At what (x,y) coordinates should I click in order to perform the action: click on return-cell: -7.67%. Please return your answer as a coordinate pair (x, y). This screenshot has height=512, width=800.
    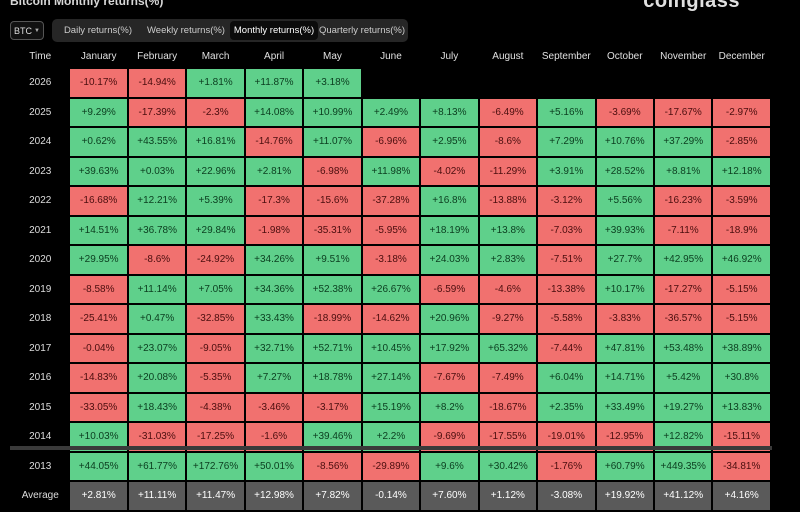
    Looking at the image, I should click on (449, 378).